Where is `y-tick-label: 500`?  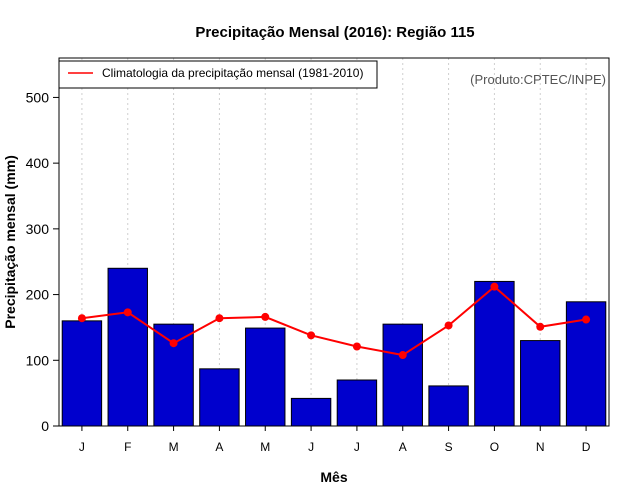
y-tick-label: 500 is located at coordinates (38, 97).